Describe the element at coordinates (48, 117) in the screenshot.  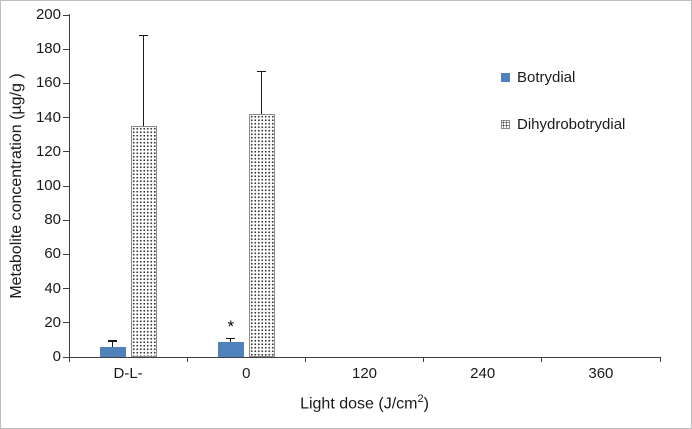
I see `y-tick-label: 140` at that location.